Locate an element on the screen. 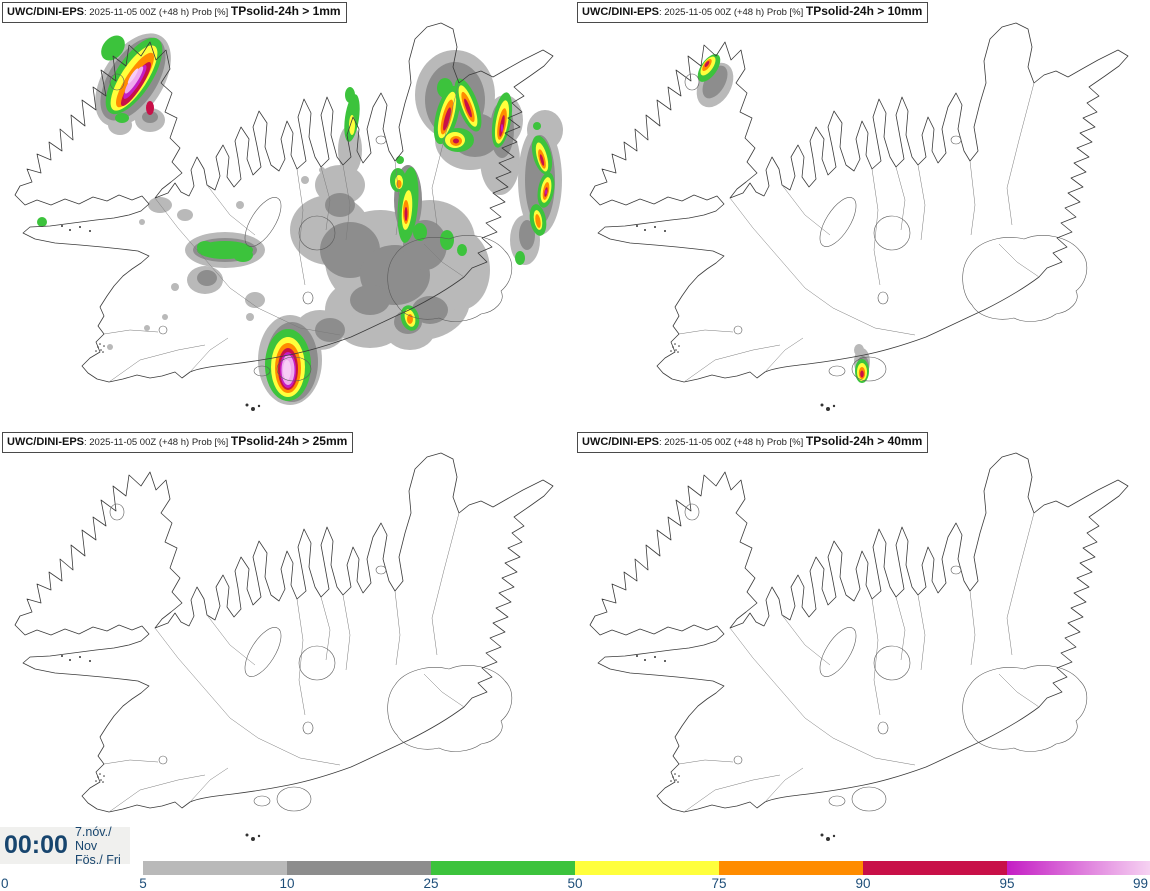 Image resolution: width=1150 pixels, height=891 pixels. variable-threshold: TPsolid-24h > 10mm is located at coordinates (864, 11).